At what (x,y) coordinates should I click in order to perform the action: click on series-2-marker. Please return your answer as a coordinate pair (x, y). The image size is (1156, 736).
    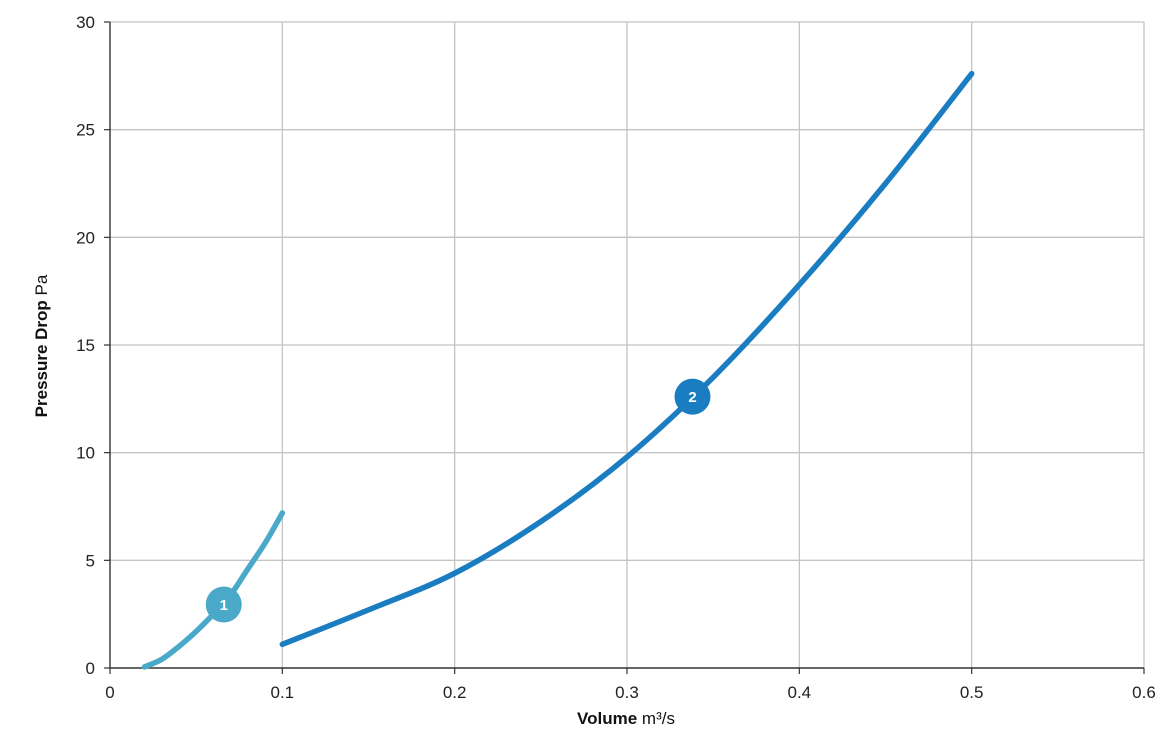
    Looking at the image, I should click on (692, 396).